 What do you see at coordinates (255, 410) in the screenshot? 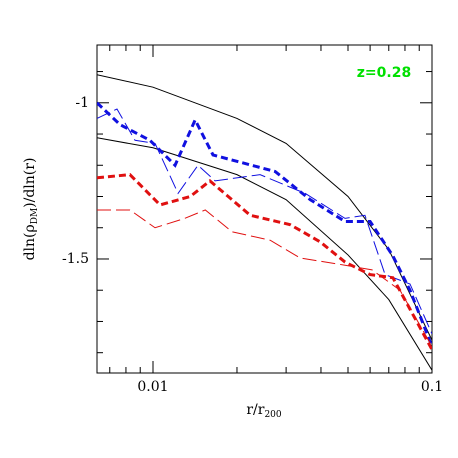
I see `x-label-main: r/r` at bounding box center [255, 410].